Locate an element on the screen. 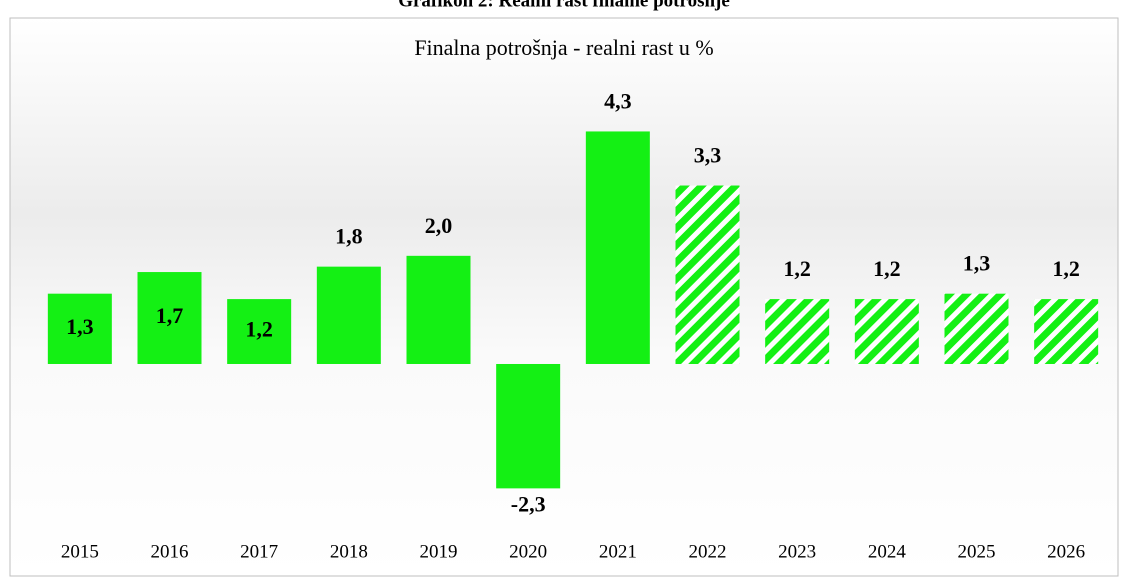 This screenshot has width=1128, height=577. x-tick-label: 2015 is located at coordinates (80, 551).